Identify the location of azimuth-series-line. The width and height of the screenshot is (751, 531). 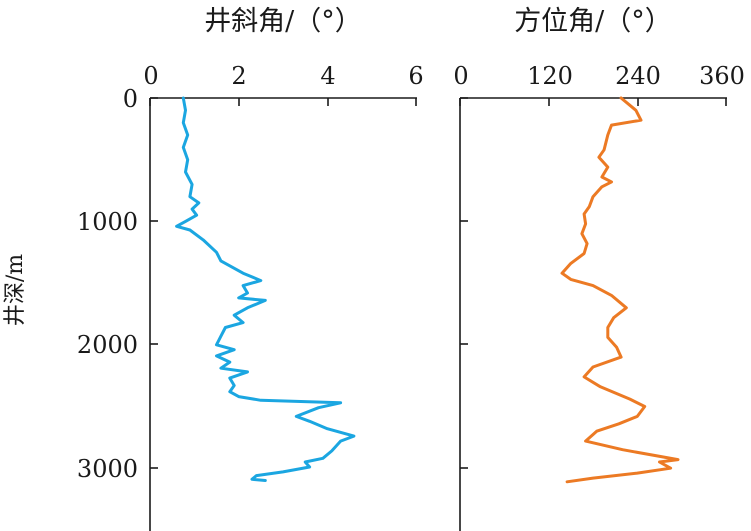
(620, 290).